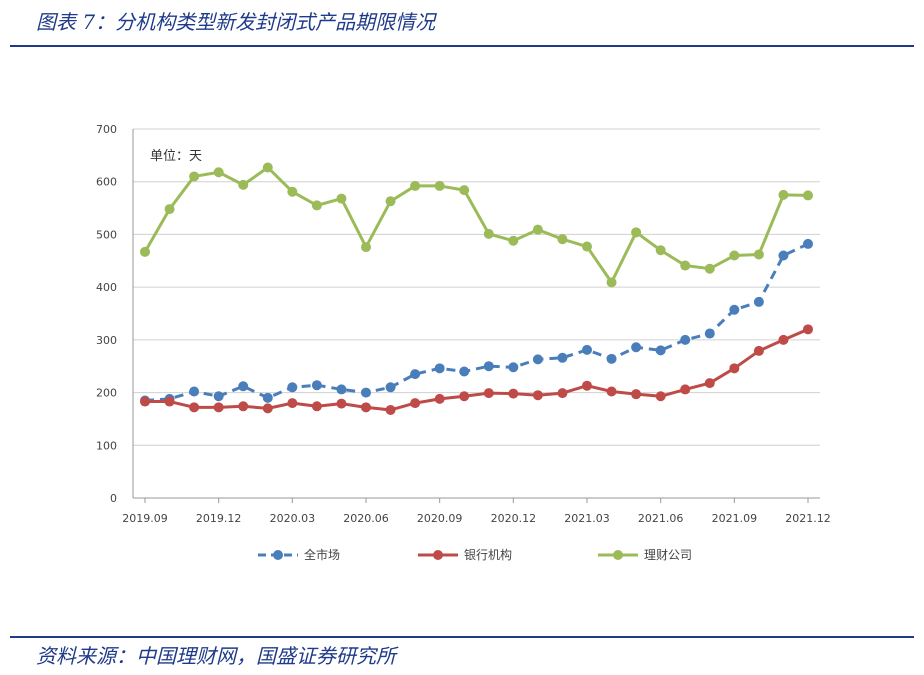 This screenshot has width=924, height=675. Describe the element at coordinates (106, 340) in the screenshot. I see `y-tick-label: 300` at that location.